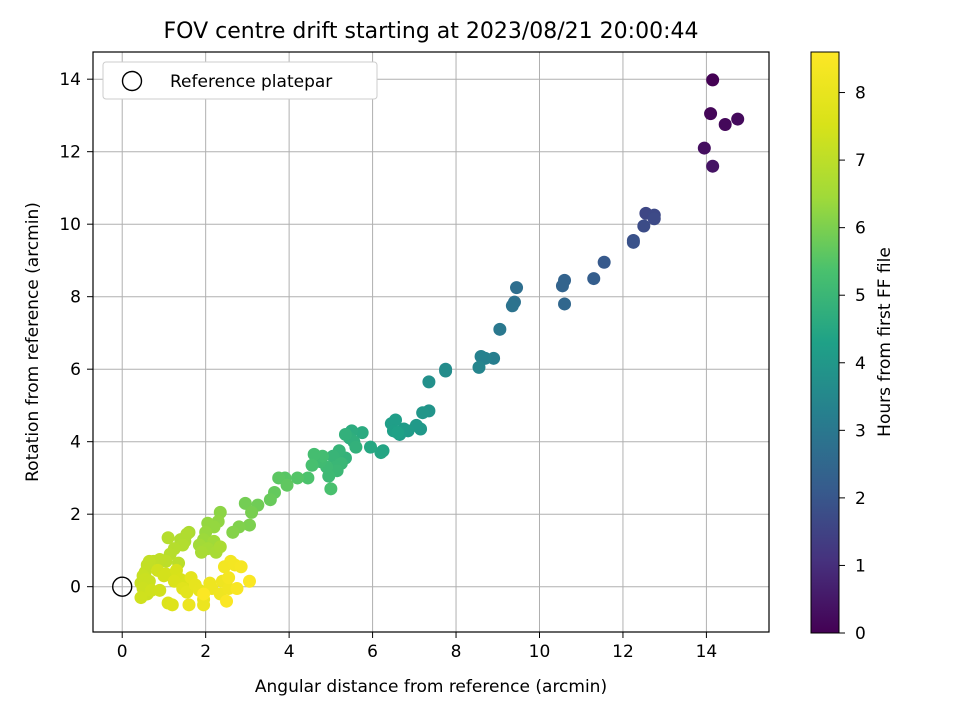  What do you see at coordinates (122, 586) in the screenshot?
I see `reference-point-marker` at bounding box center [122, 586].